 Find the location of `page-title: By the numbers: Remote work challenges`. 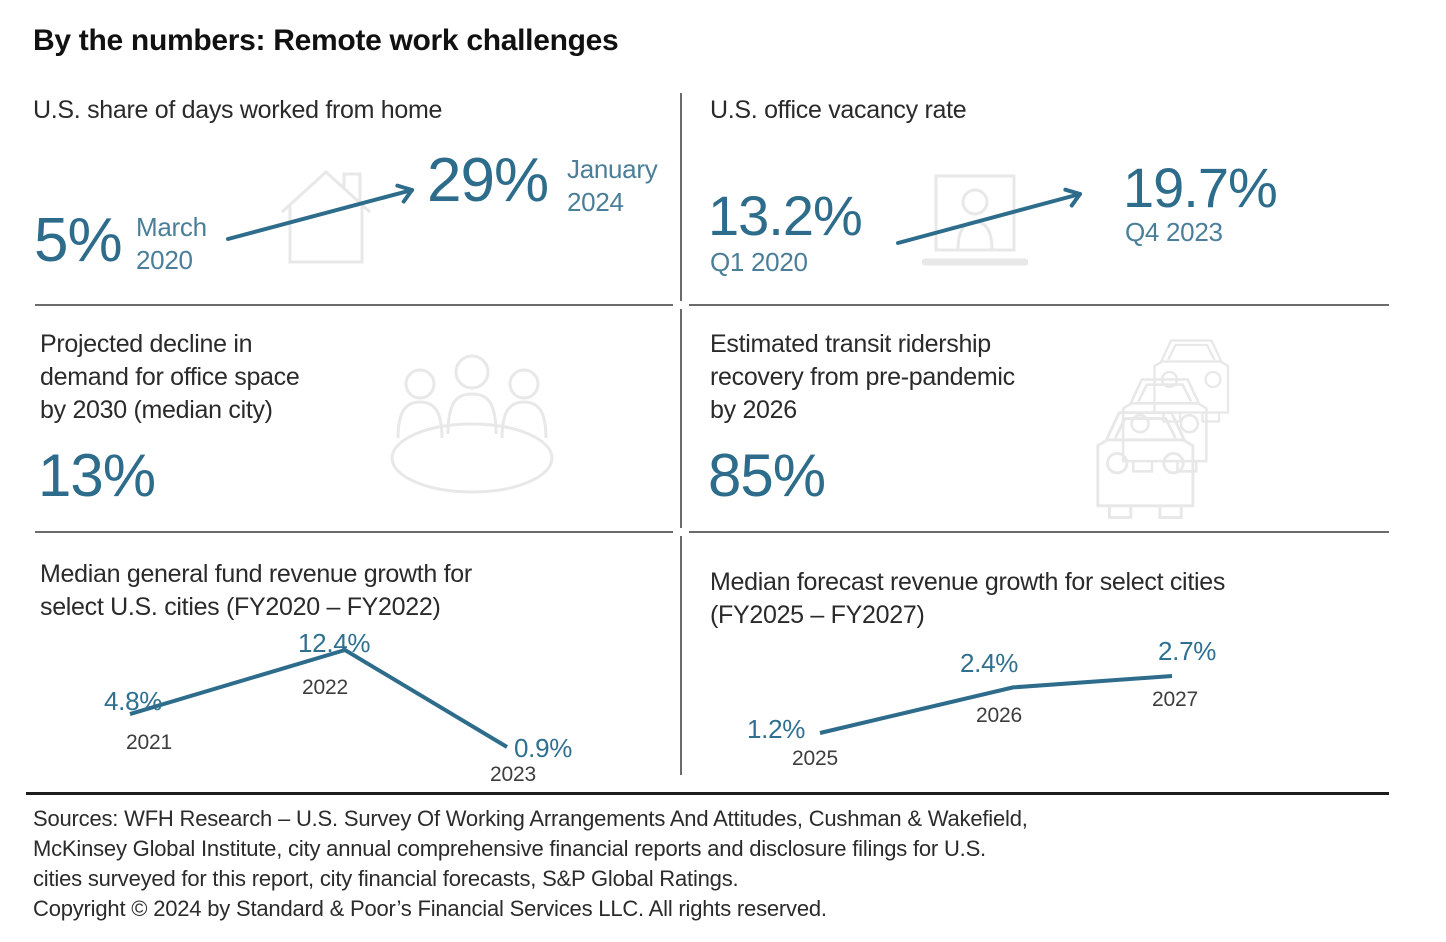

page-title: By the numbers: Remote work challenges is located at coordinates (326, 40).